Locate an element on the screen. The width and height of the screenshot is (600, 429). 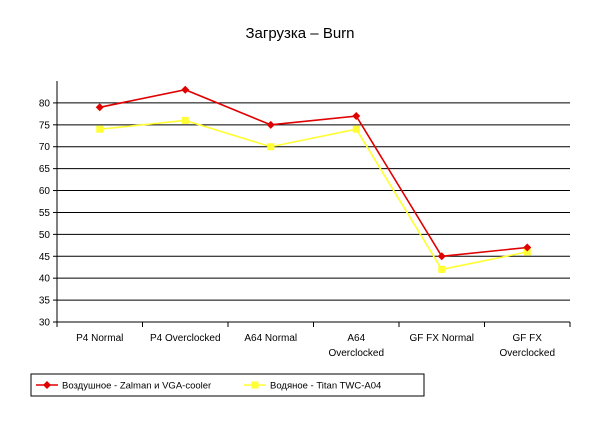
y-tick-label: 65 is located at coordinates (45, 169).